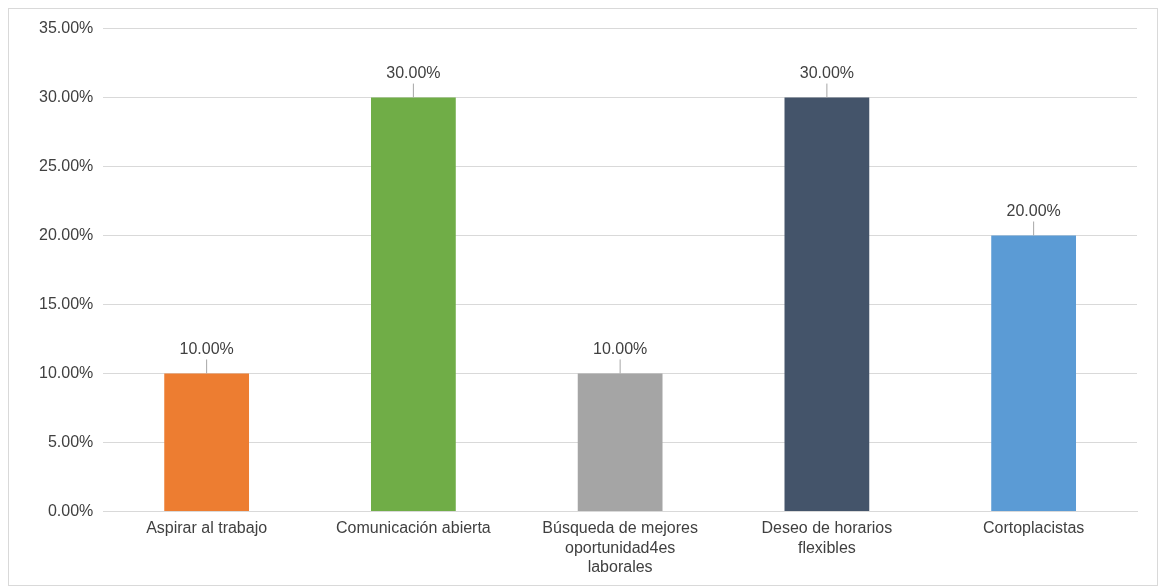  What do you see at coordinates (620, 547) in the screenshot?
I see `x-tick-label: Búsqueda de mejores oportunidad4es laborales` at bounding box center [620, 547].